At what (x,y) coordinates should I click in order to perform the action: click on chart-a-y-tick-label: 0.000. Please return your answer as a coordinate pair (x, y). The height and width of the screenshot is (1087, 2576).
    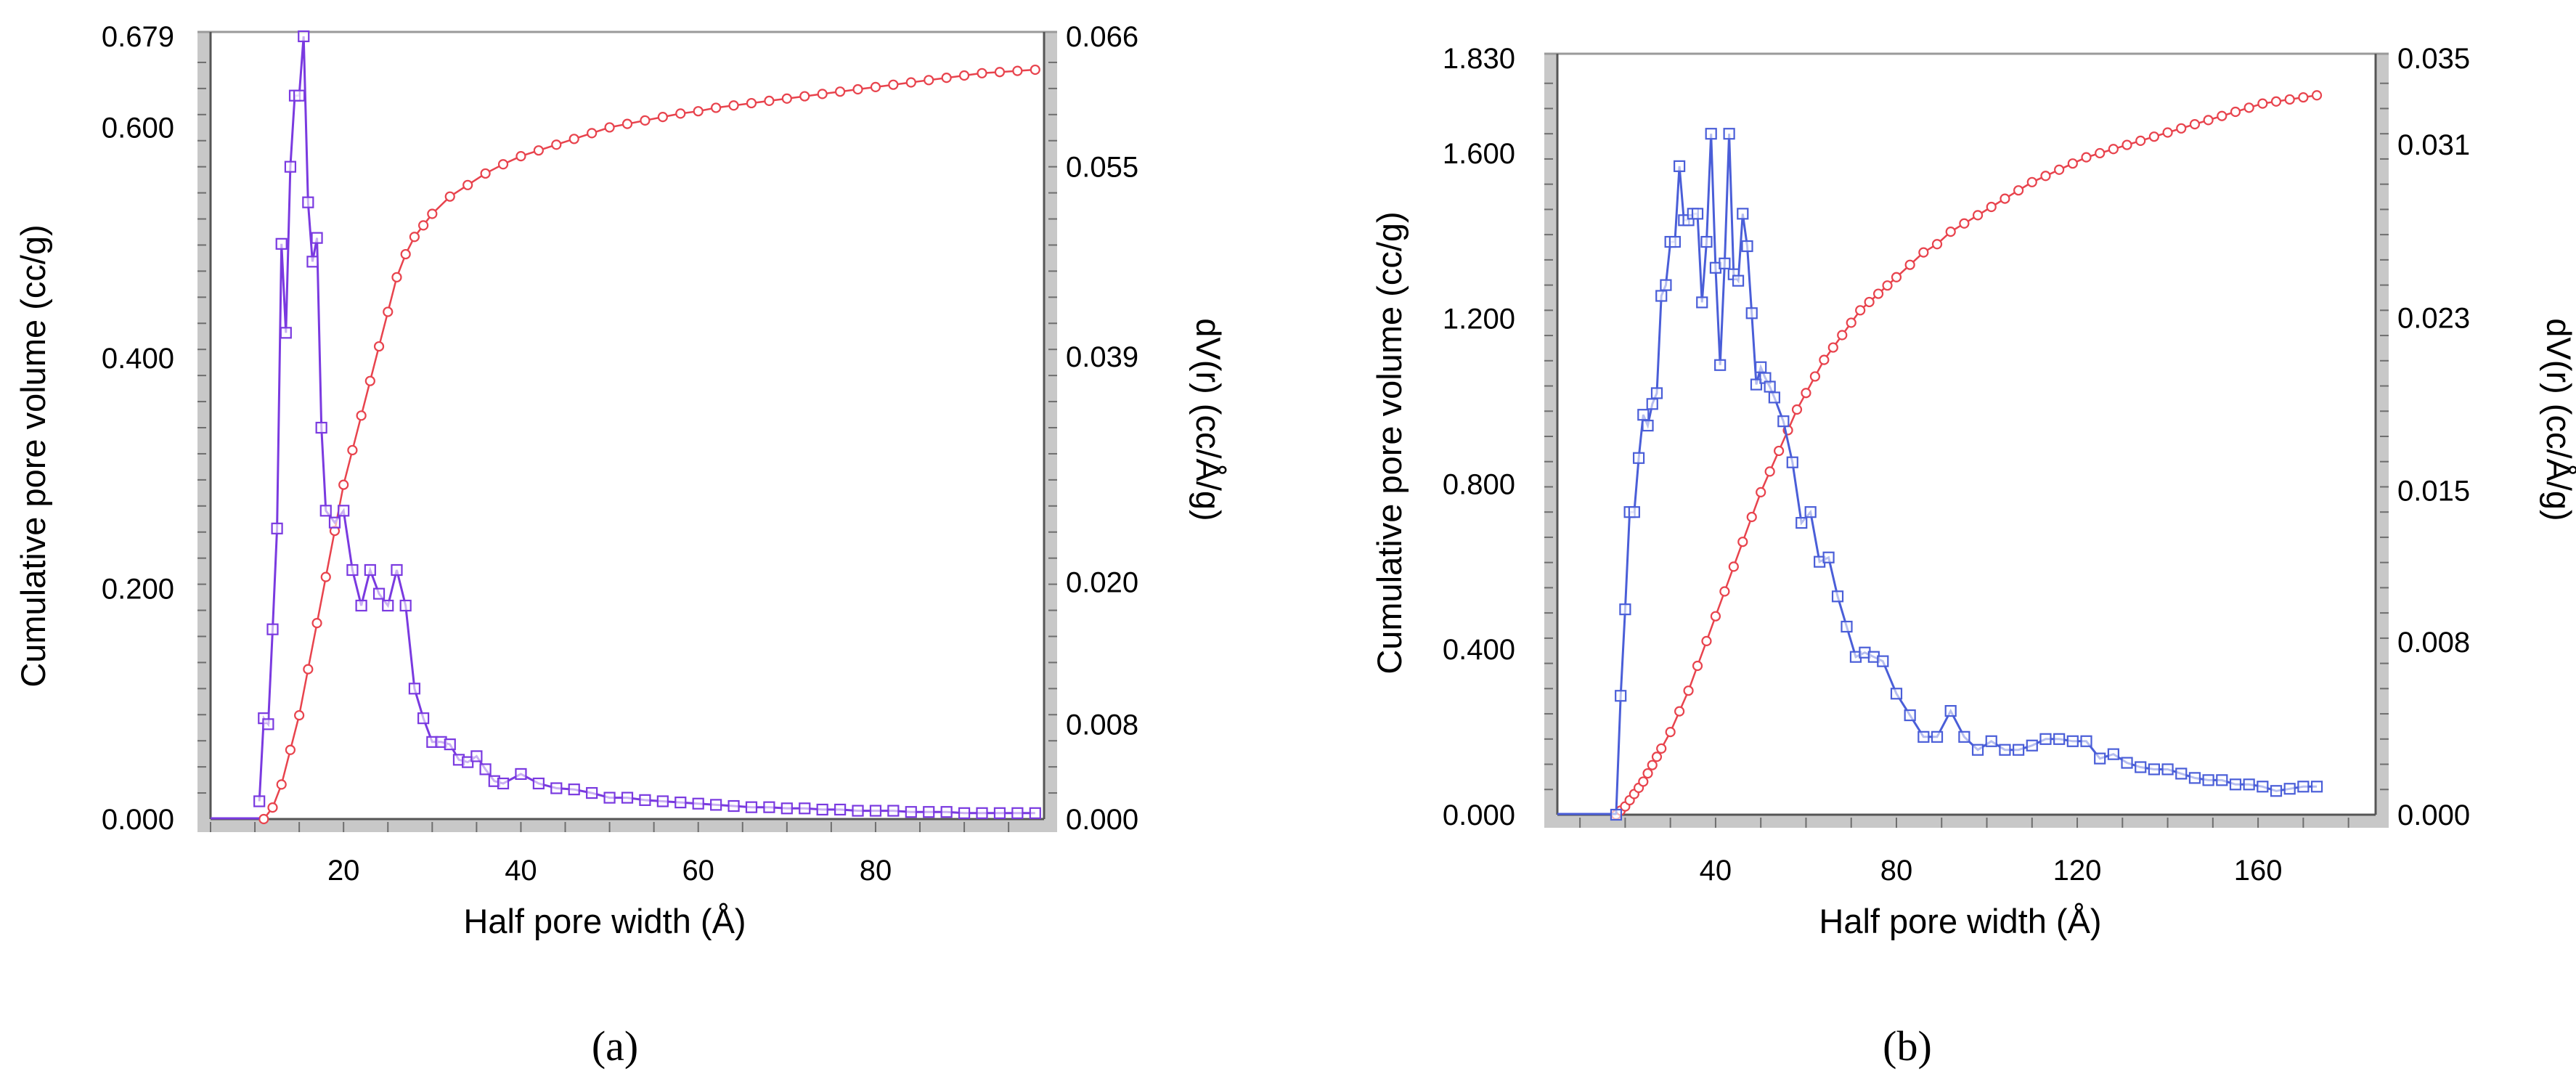
    Looking at the image, I should click on (138, 820).